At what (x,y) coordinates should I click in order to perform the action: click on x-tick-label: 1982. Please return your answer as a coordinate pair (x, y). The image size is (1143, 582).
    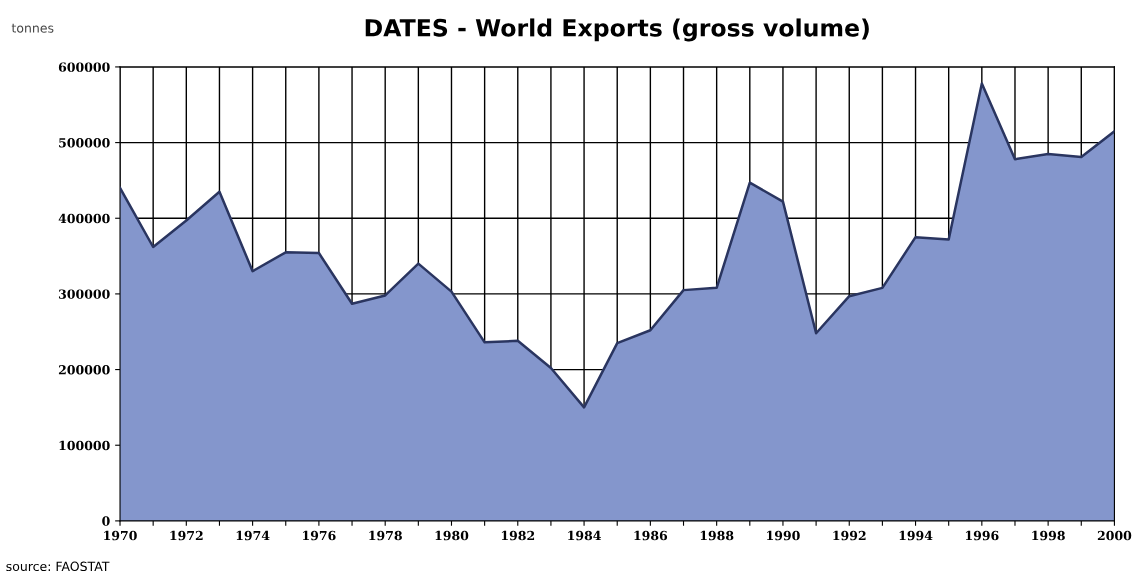
    Looking at the image, I should click on (518, 535).